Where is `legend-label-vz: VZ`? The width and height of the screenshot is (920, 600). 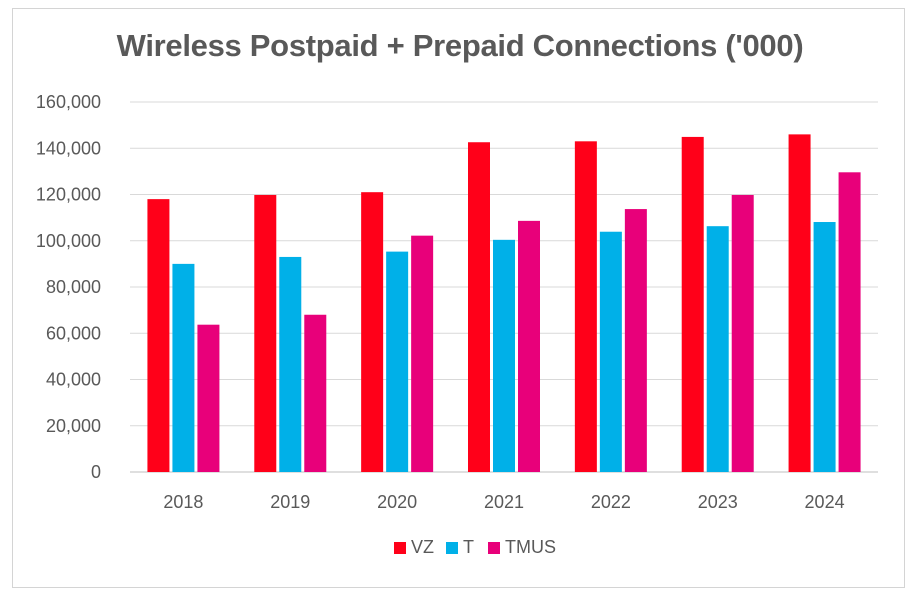
legend-label-vz: VZ is located at coordinates (422, 547).